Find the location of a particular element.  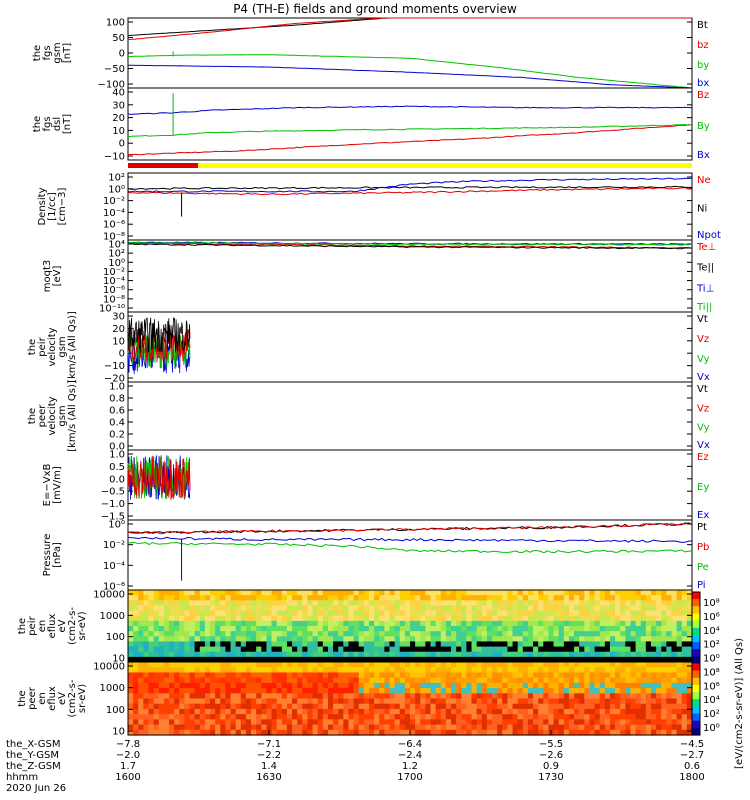

panel-peir_velocity is located at coordinates (410, 347).